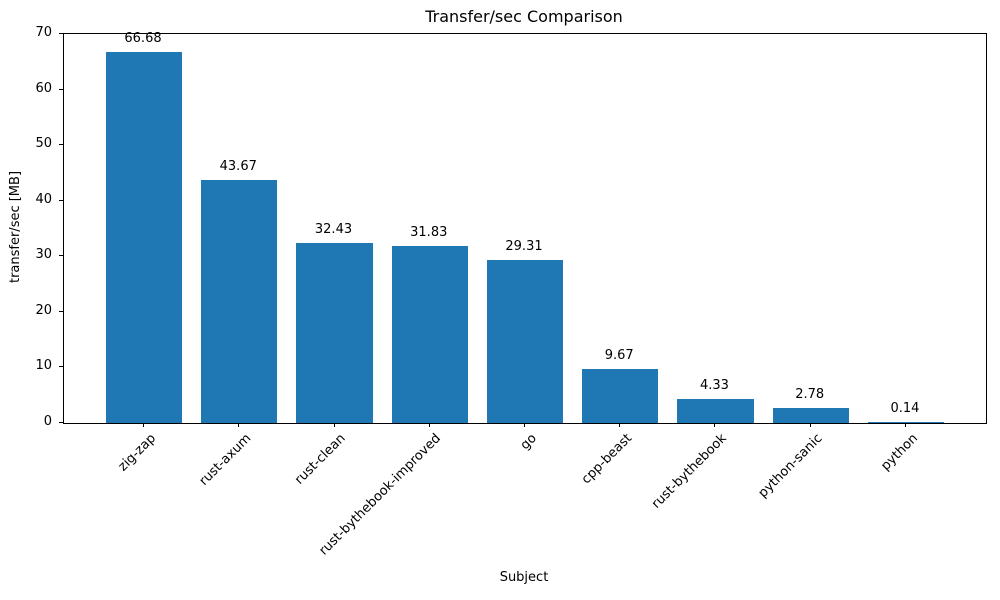  What do you see at coordinates (524, 246) in the screenshot?
I see `bar-value-label: 29.31` at bounding box center [524, 246].